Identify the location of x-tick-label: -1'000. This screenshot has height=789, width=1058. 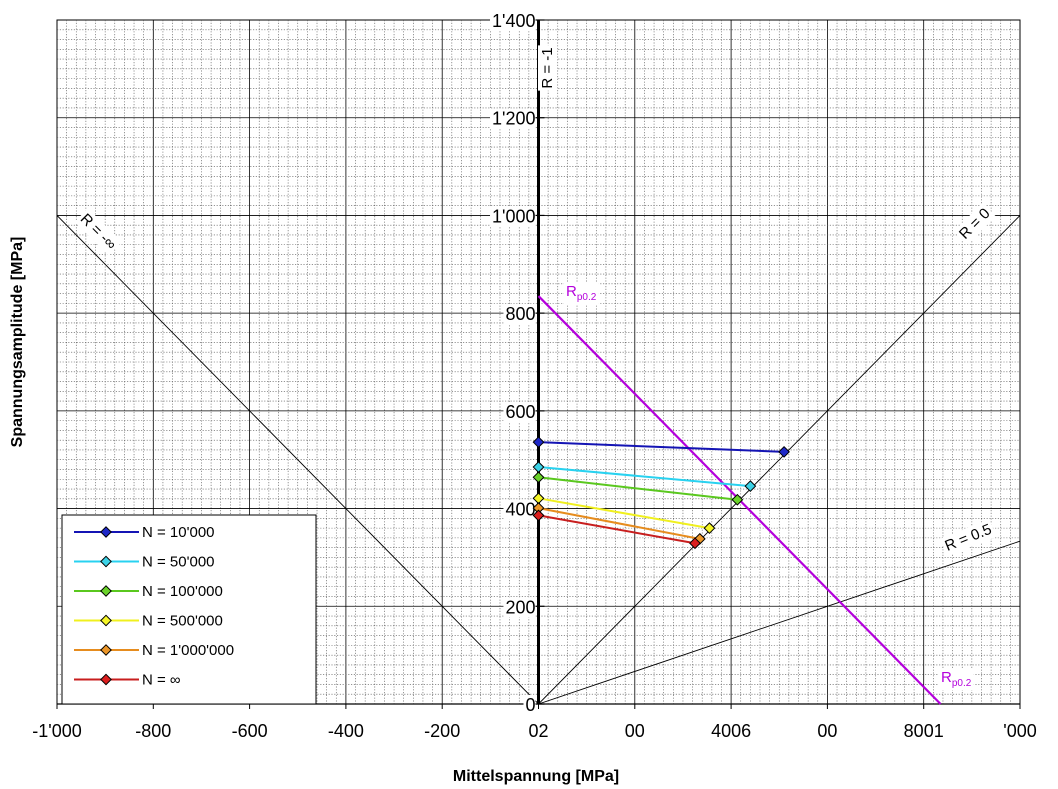
(56, 731).